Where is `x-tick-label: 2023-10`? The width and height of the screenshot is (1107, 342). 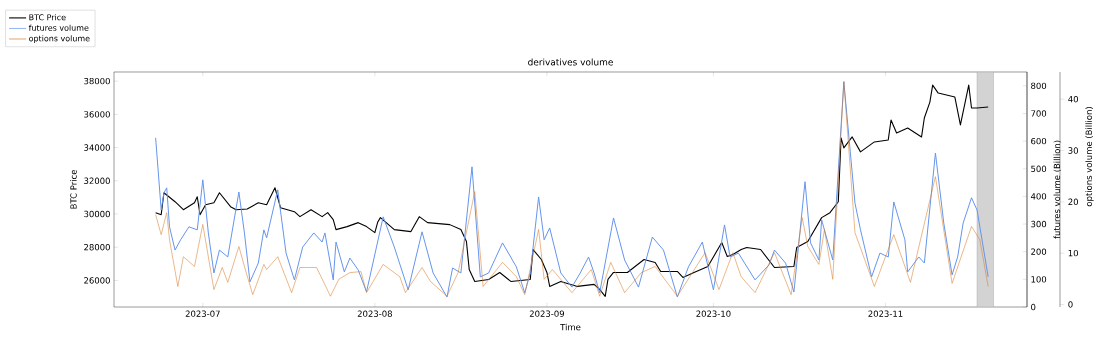
x-tick-label: 2023-10 is located at coordinates (713, 313).